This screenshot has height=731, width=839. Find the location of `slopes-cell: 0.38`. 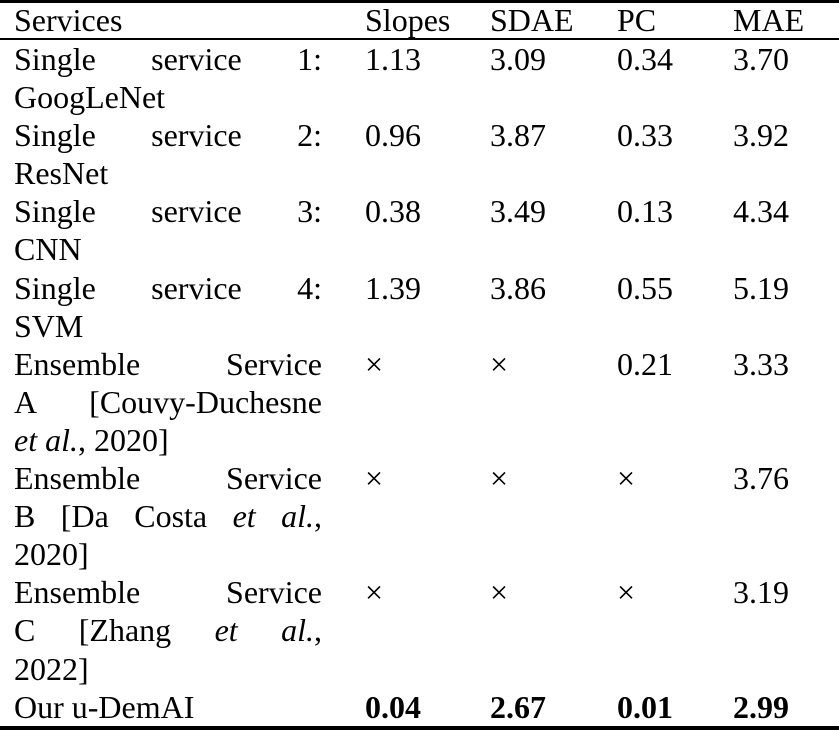

slopes-cell: 0.38 is located at coordinates (393, 211).